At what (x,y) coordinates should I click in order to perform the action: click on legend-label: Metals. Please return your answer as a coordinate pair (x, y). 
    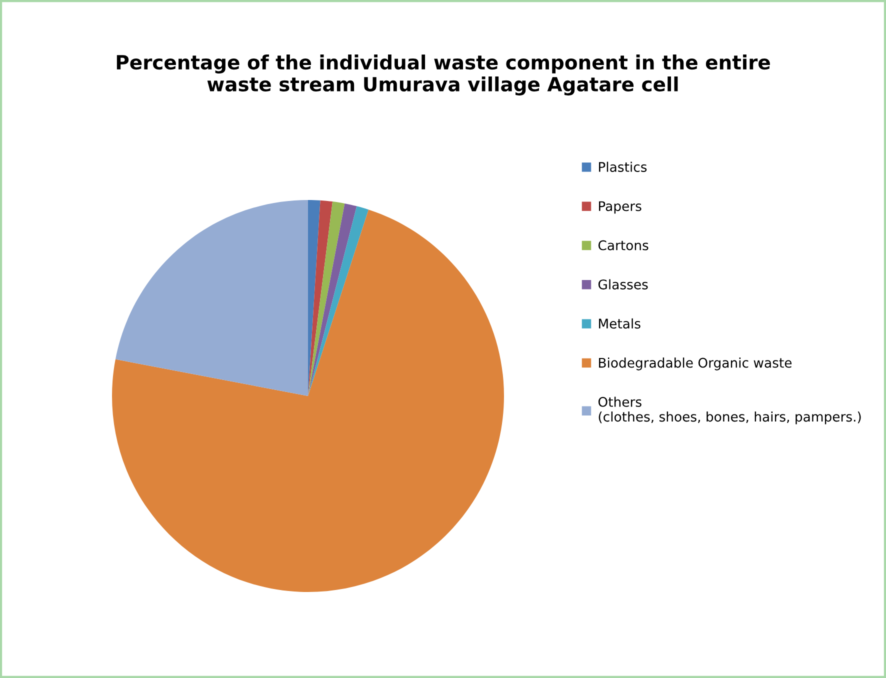
    Looking at the image, I should click on (619, 323).